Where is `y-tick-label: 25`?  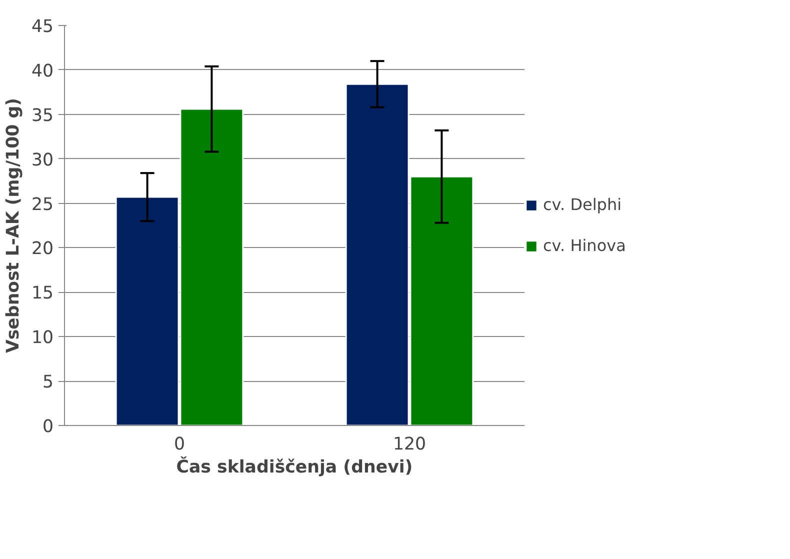
y-tick-label: 25 is located at coordinates (42, 204).